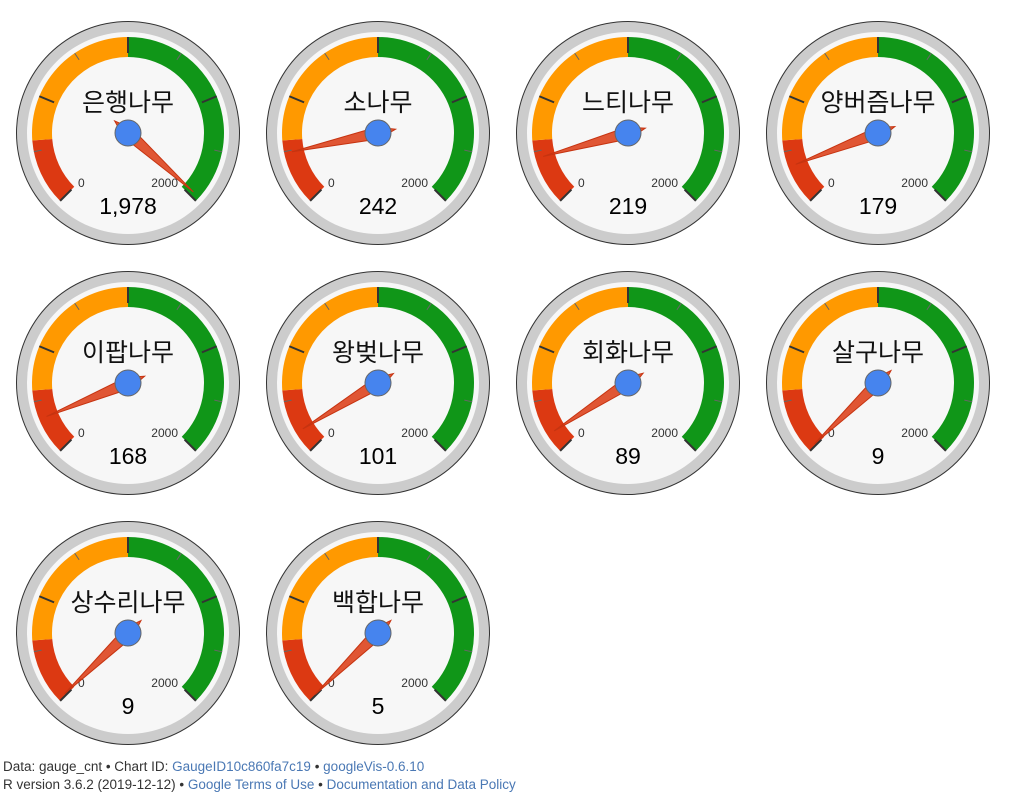  I want to click on data-policy-link: Documentation and Data Policy, so click(421, 784).